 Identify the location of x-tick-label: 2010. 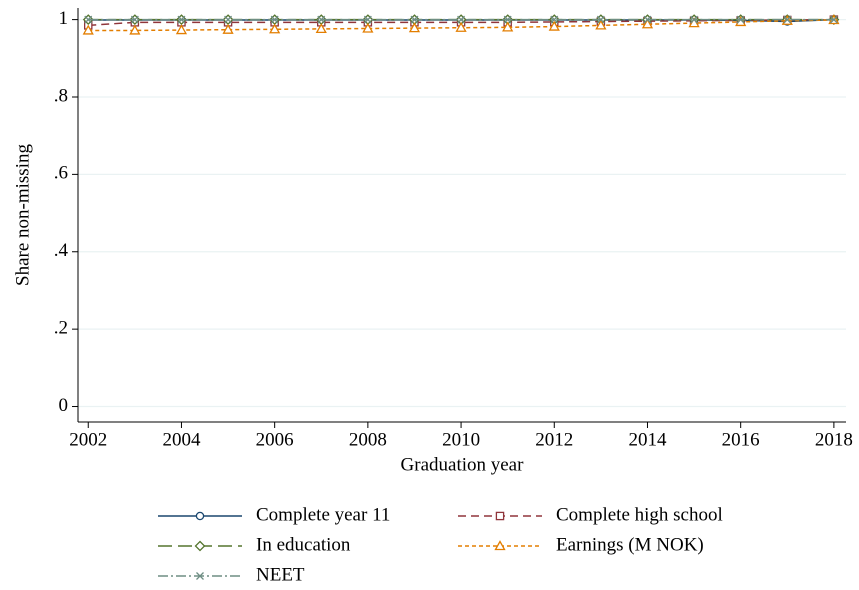
(461, 439).